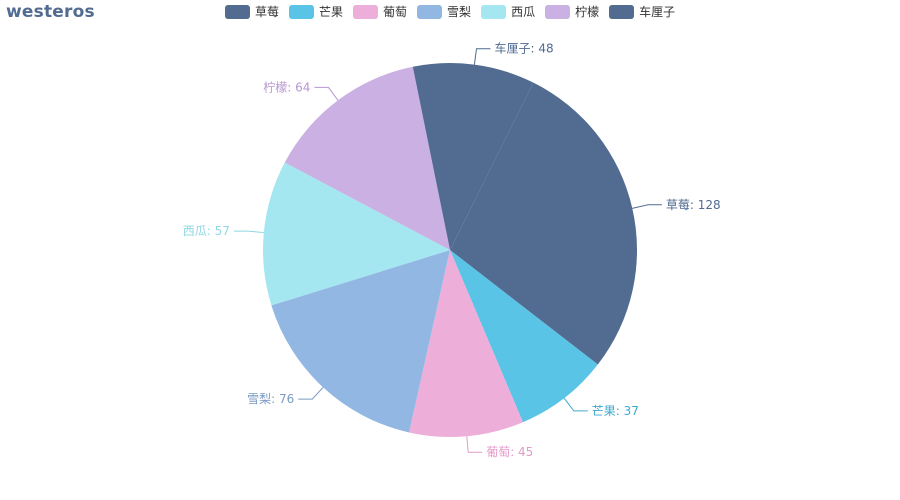 Image resolution: width=900 pixels, height=500 pixels. I want to click on data-label: 雪梨: 76, so click(270, 399).